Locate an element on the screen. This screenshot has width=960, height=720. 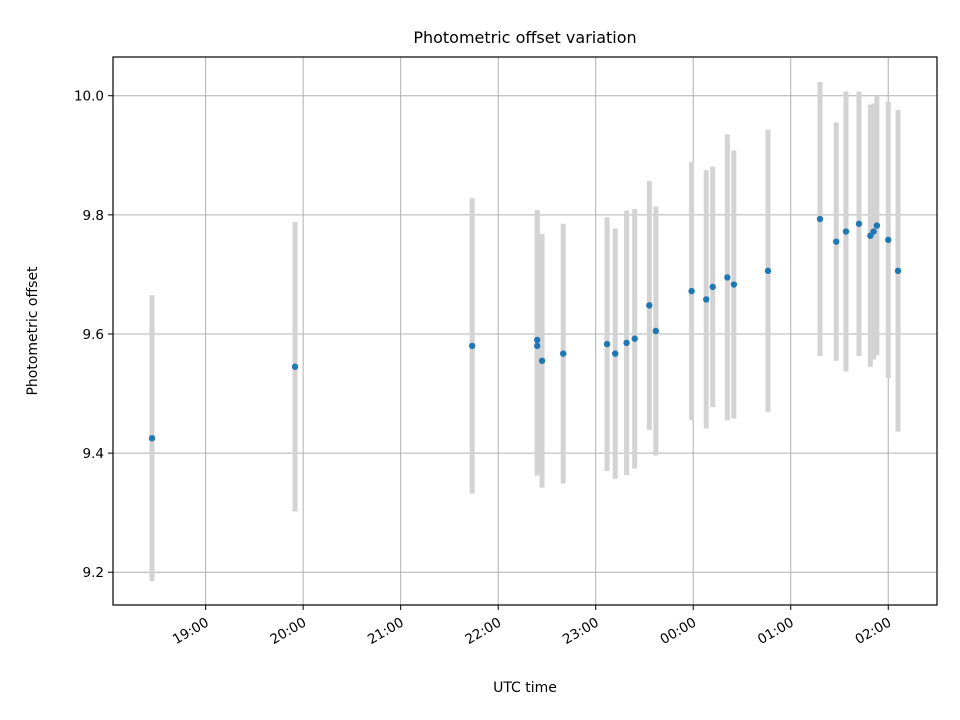
y-axis-ticks: 9.2 9.4 9.6 9.8 10.0 is located at coordinates (93, 335).